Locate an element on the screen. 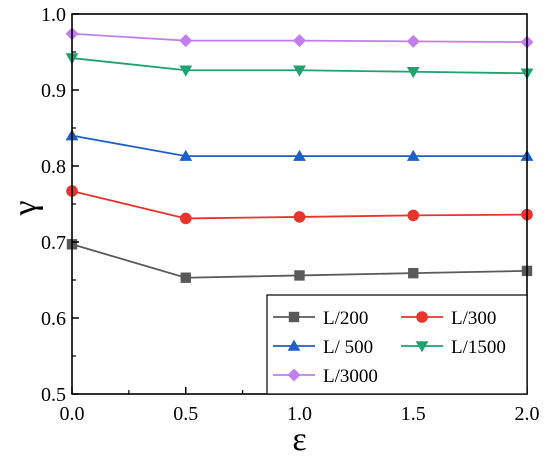 The height and width of the screenshot is (459, 550). y-tick-label: 1.0 is located at coordinates (53, 15).